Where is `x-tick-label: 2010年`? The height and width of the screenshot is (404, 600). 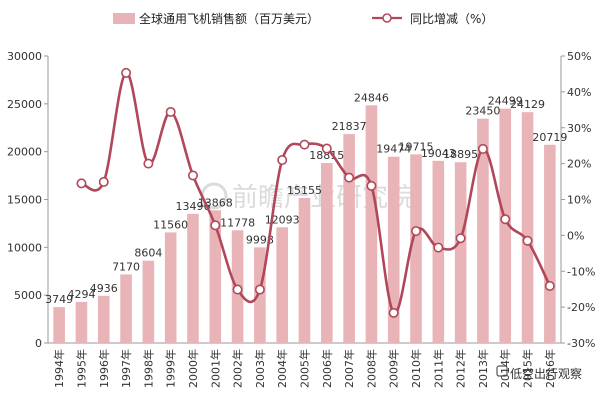 x-tick-label: 2010年 is located at coordinates (416, 368).